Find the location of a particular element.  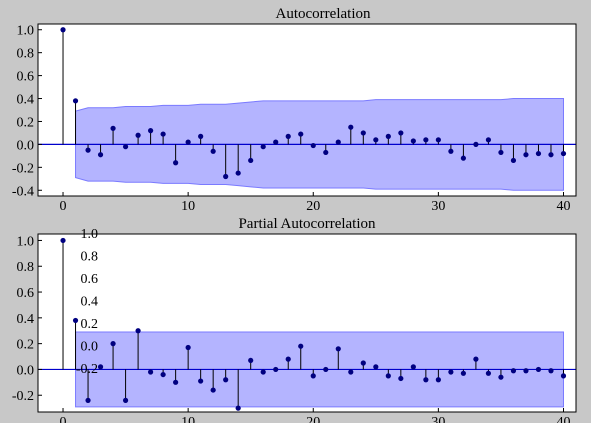

pacf-x-tick-label: 40 is located at coordinates (563, 419).